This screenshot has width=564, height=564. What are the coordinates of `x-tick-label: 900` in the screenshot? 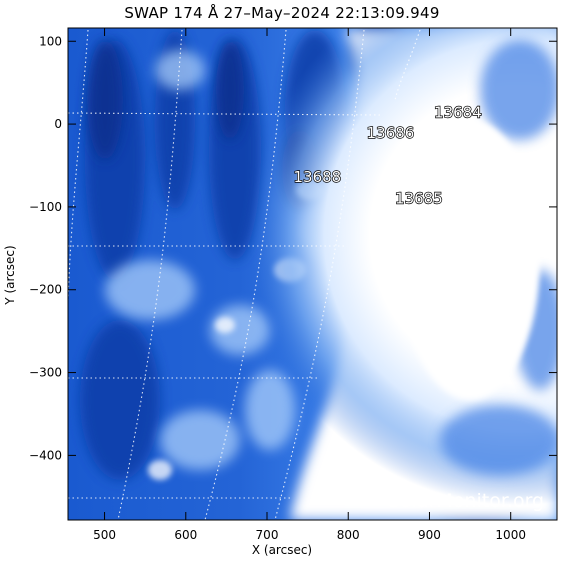 It's located at (429, 535).